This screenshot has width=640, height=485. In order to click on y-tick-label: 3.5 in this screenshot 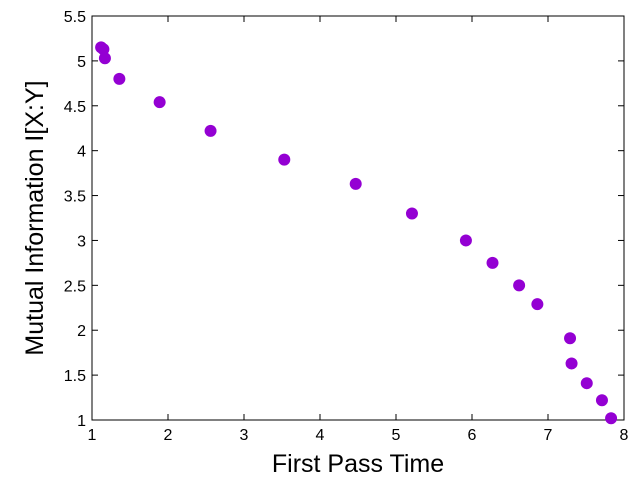, I will do `click(75, 197)`.